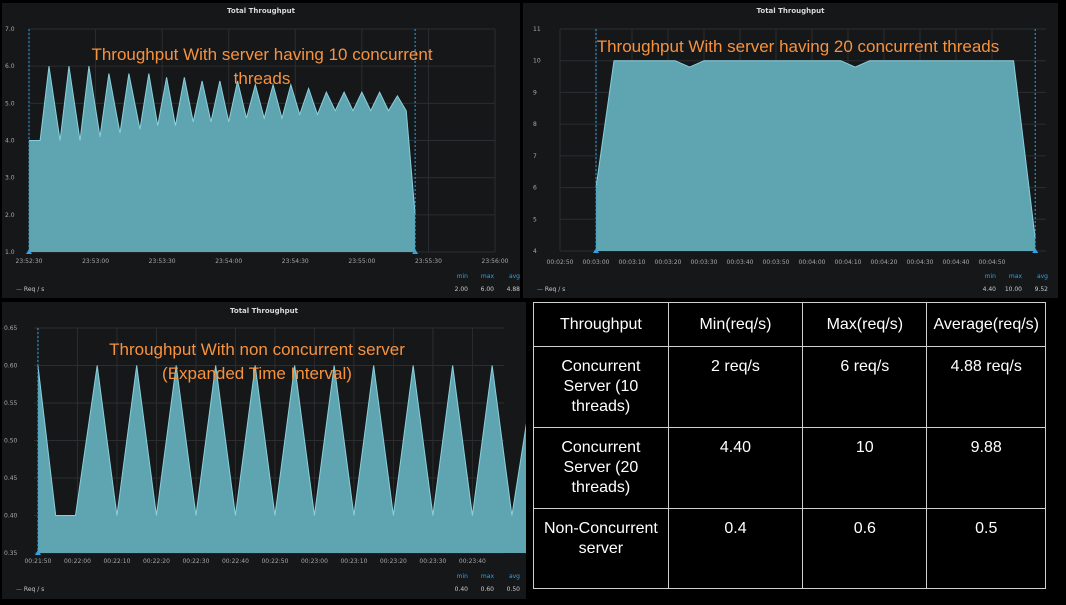 This screenshot has height=605, width=1066. I want to click on x-tick-label: 00:22:00, so click(77, 561).